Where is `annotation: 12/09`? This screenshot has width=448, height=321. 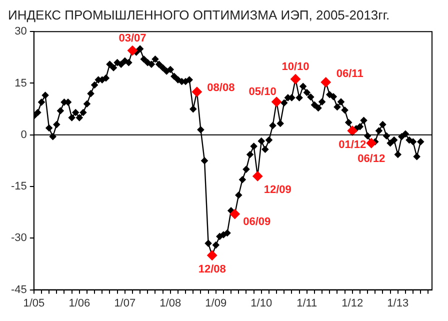
annotation: 12/09 is located at coordinates (278, 190).